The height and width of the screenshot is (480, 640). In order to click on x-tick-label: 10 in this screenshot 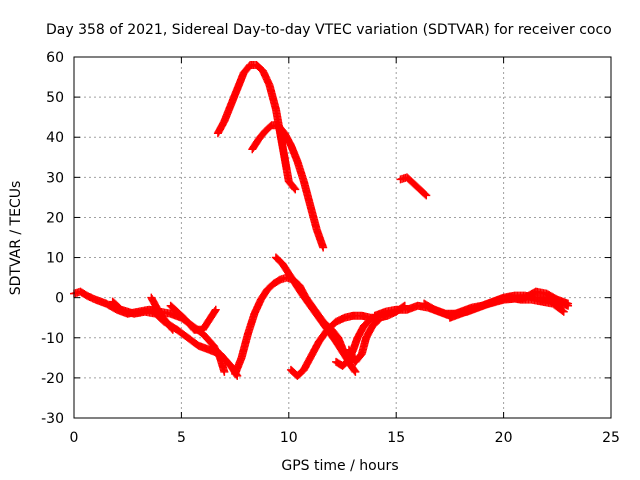, I will do `click(289, 438)`.